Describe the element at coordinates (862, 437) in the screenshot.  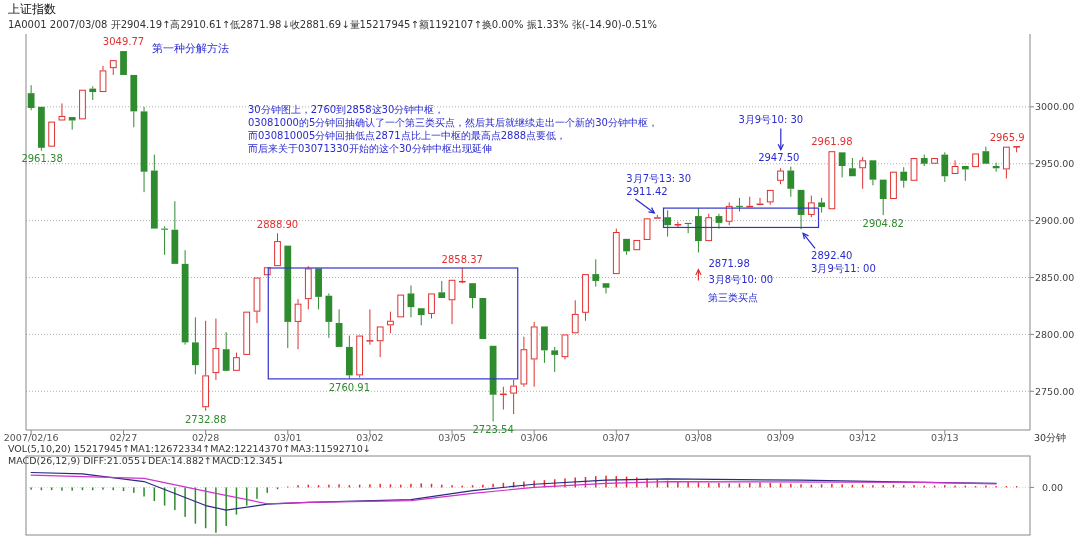
I see `x-tick-label: 03/12` at that location.